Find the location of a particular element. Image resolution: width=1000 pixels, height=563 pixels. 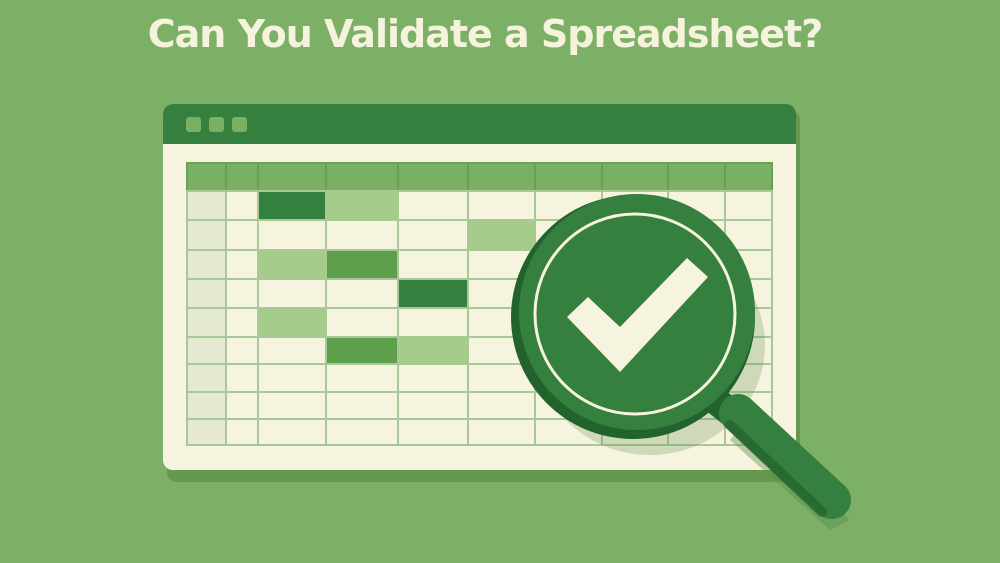

page-title: Can You Validate a Spreadsheet? is located at coordinates (485, 34).